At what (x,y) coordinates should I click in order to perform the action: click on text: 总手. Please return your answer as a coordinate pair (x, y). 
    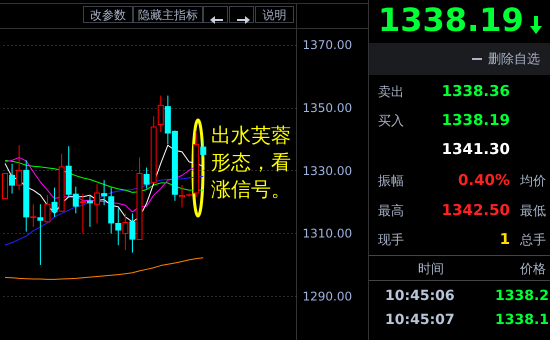
    Looking at the image, I should click on (533, 240).